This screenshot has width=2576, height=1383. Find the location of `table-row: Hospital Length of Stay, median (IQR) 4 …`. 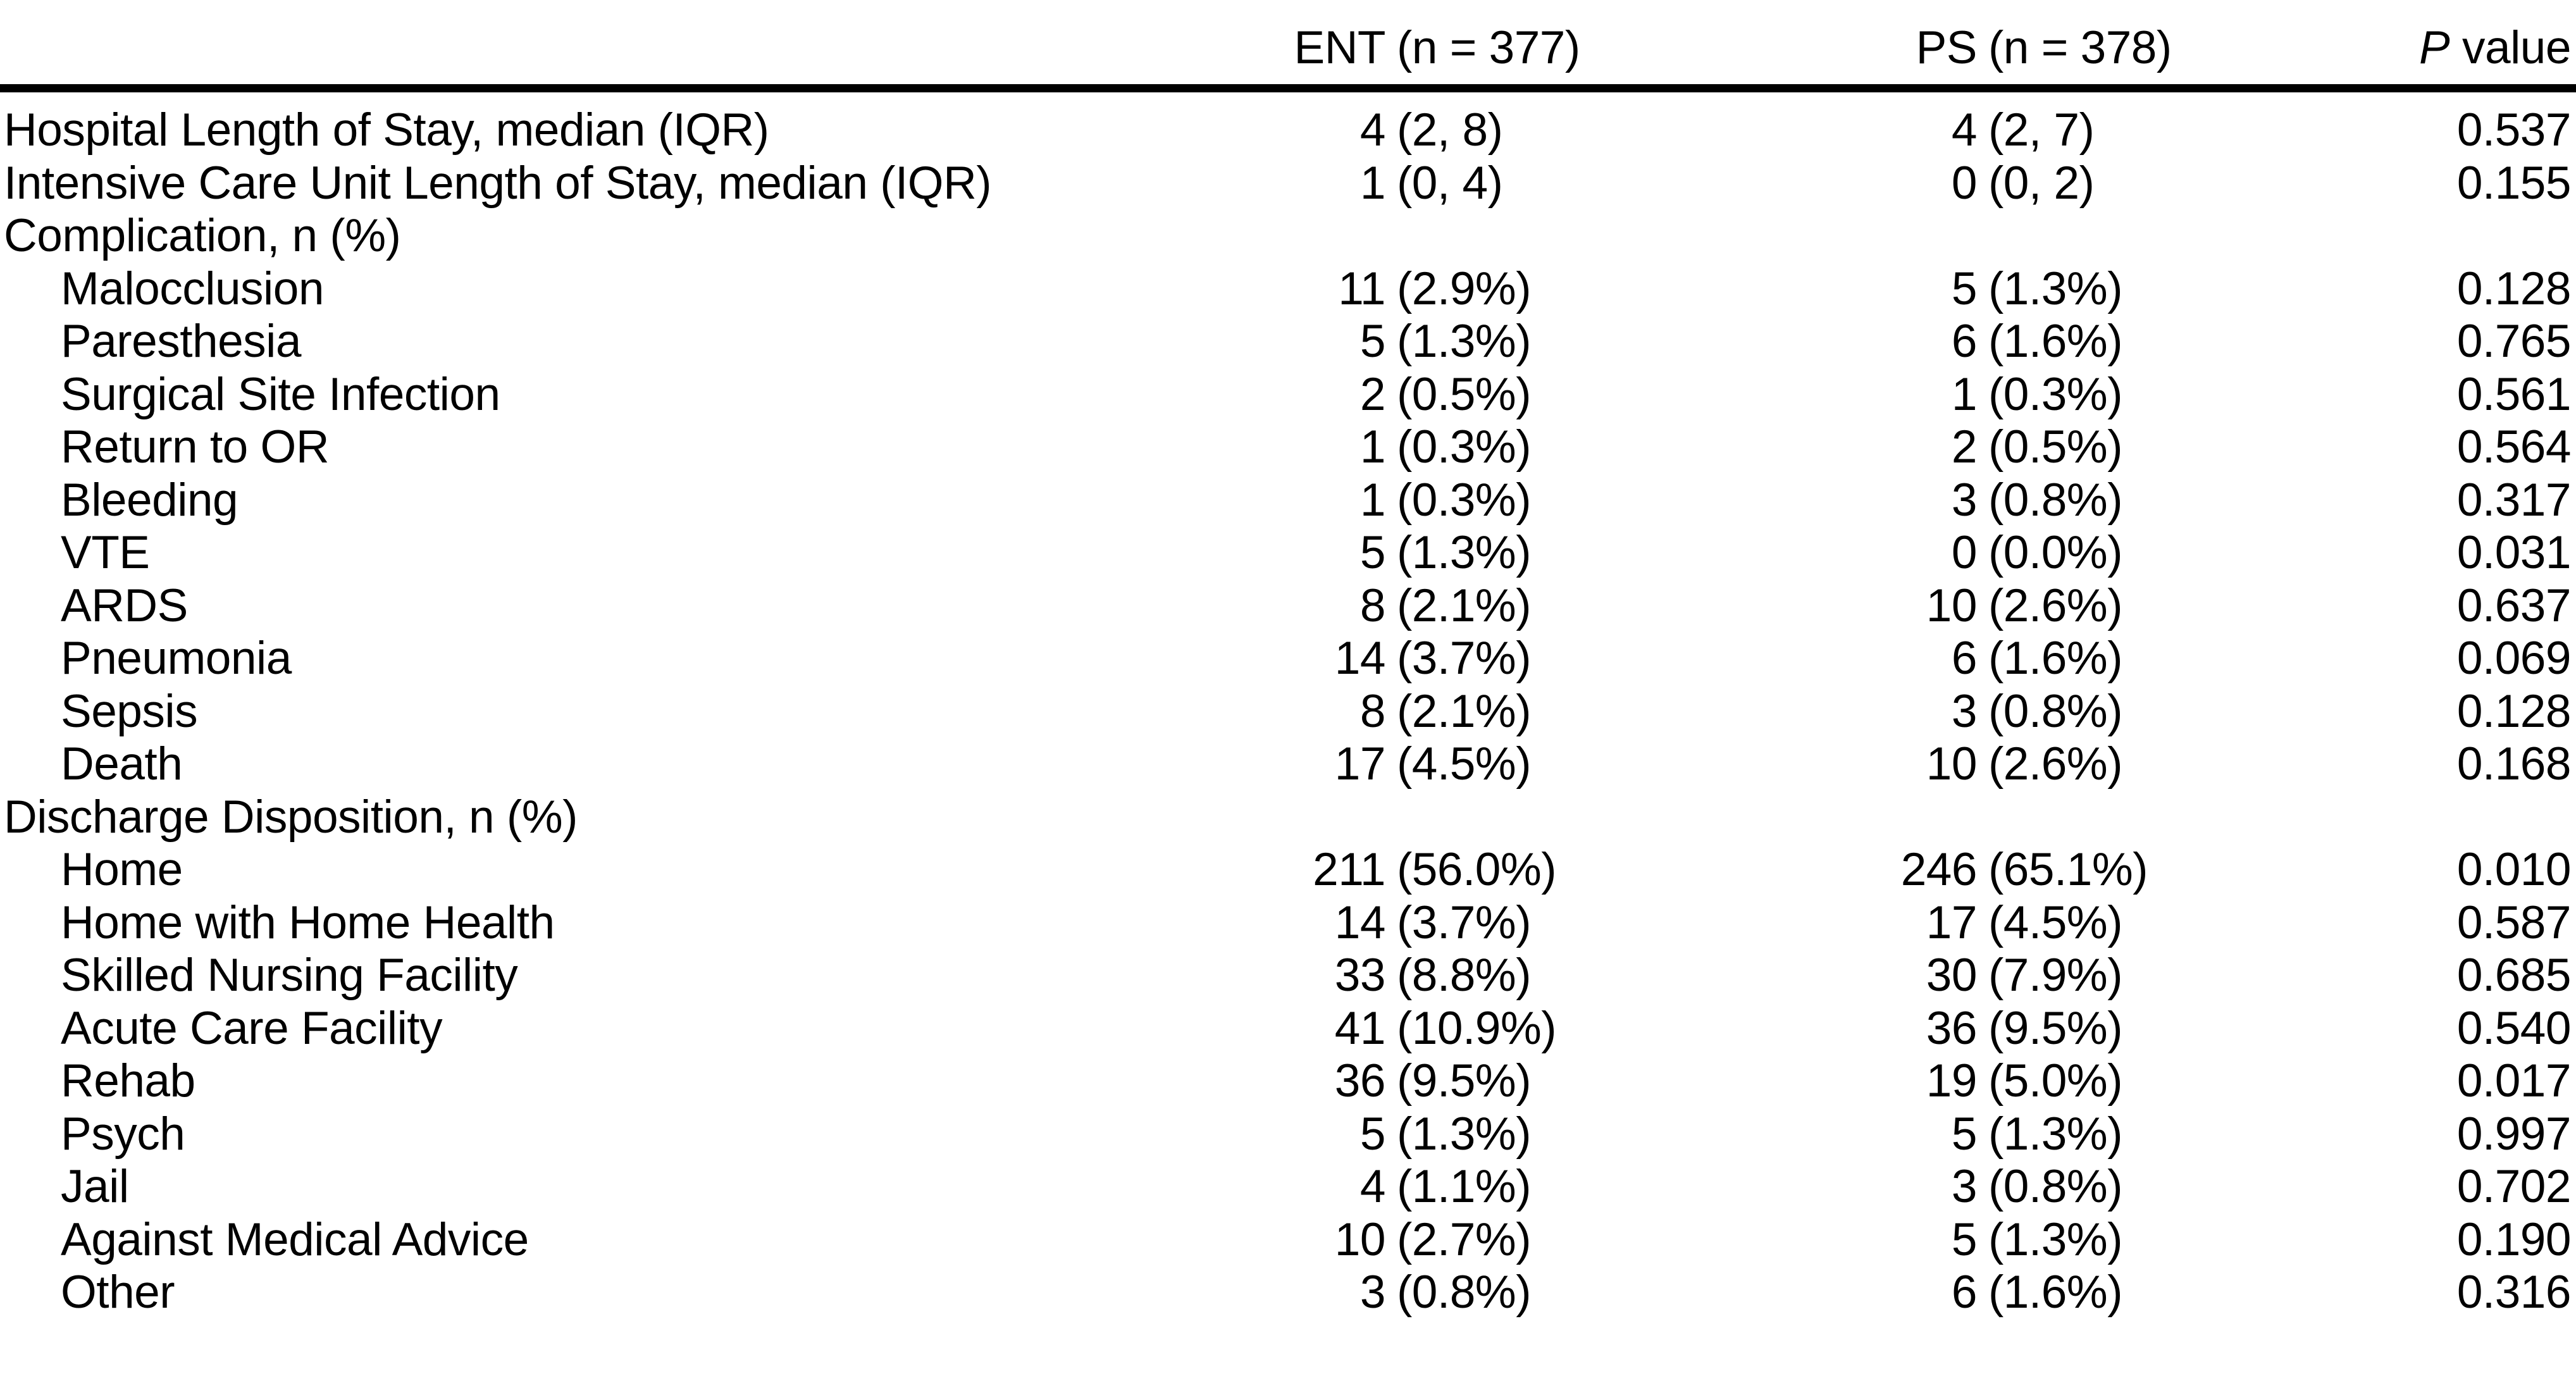

table-row: Hospital Length of Stay, median (IQR) 4 … is located at coordinates (1288, 130).